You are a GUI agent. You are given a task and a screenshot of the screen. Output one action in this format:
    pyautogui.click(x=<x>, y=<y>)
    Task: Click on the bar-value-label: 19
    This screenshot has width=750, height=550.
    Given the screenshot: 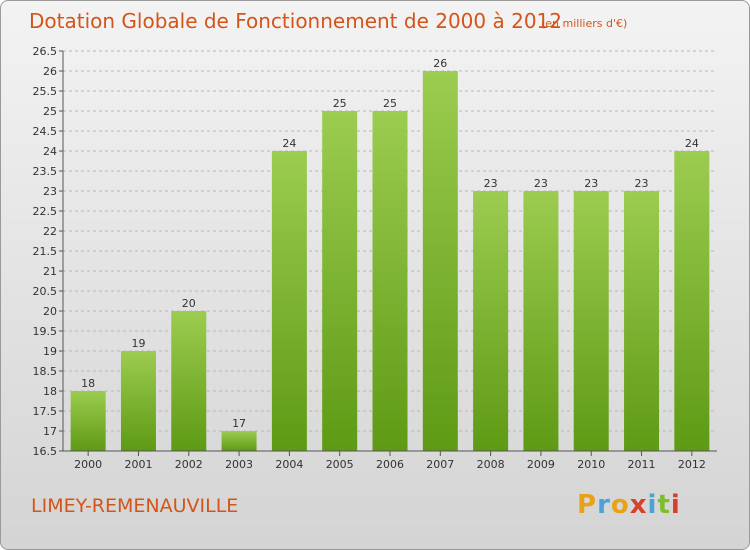 What is the action you would take?
    pyautogui.click(x=138, y=343)
    